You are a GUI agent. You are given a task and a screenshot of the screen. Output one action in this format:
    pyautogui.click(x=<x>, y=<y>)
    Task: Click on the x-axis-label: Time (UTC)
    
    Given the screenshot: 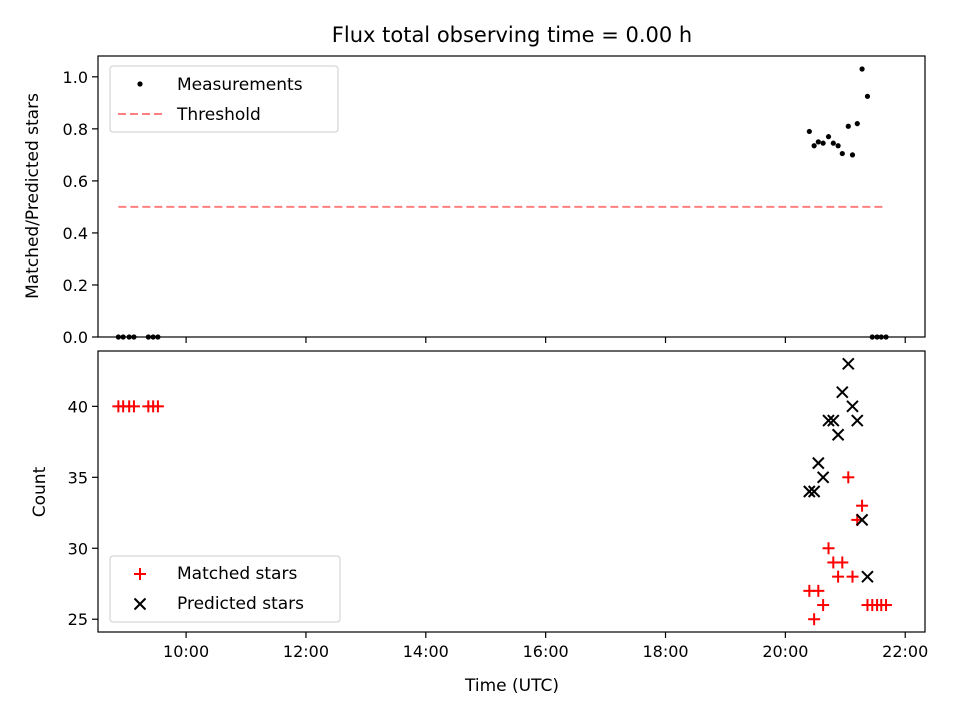 What is the action you would take?
    pyautogui.click(x=511, y=686)
    